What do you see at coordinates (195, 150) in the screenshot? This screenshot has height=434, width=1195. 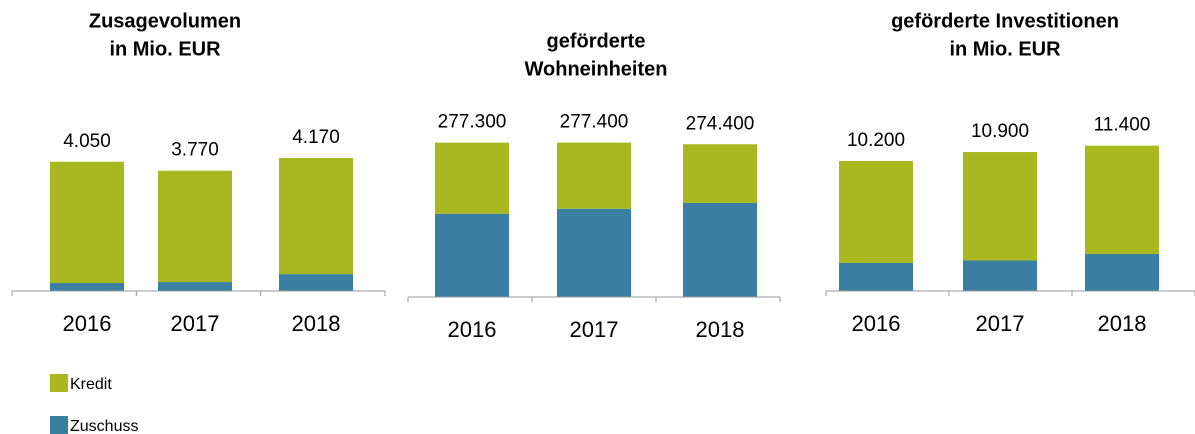 I see `total-label: 3.770` at bounding box center [195, 150].